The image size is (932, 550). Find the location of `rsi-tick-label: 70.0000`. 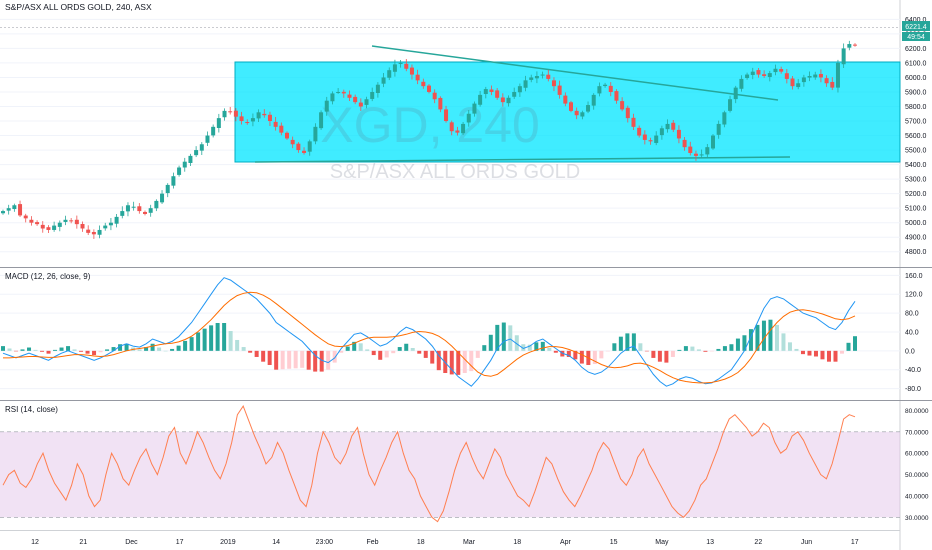

rsi-tick-label: 70.0000 is located at coordinates (917, 432).